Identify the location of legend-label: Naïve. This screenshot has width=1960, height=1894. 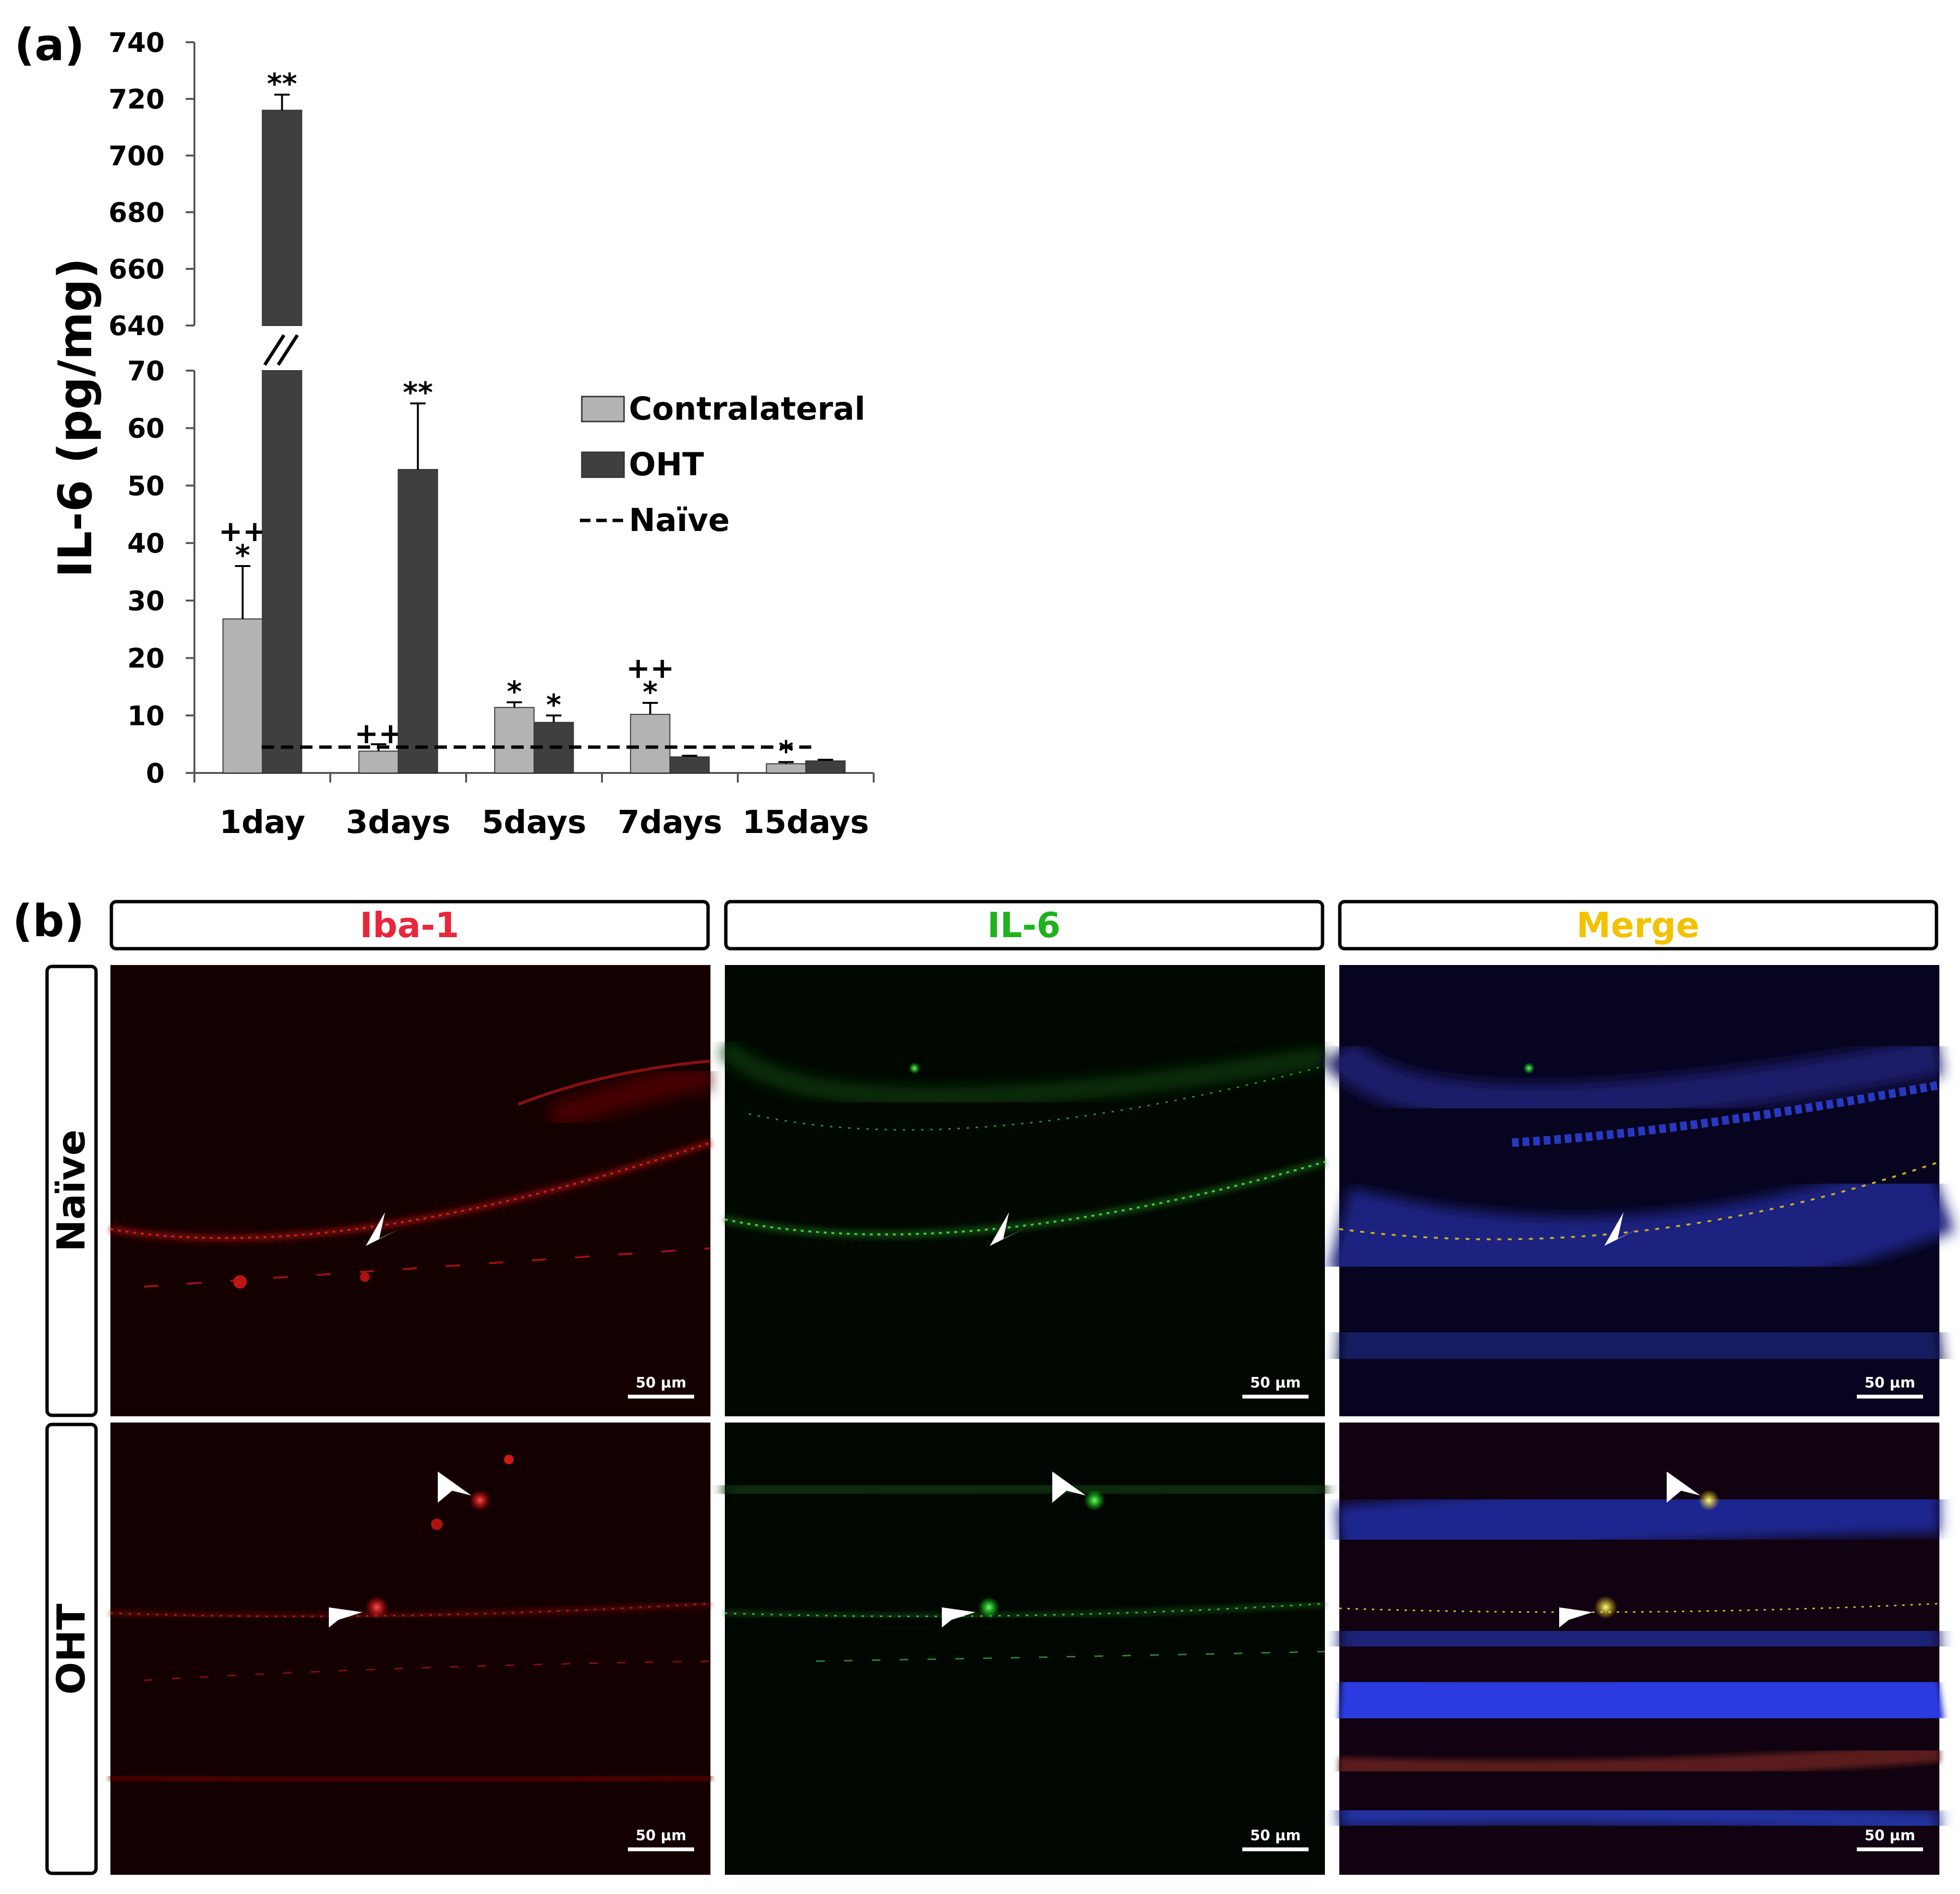
(679, 520).